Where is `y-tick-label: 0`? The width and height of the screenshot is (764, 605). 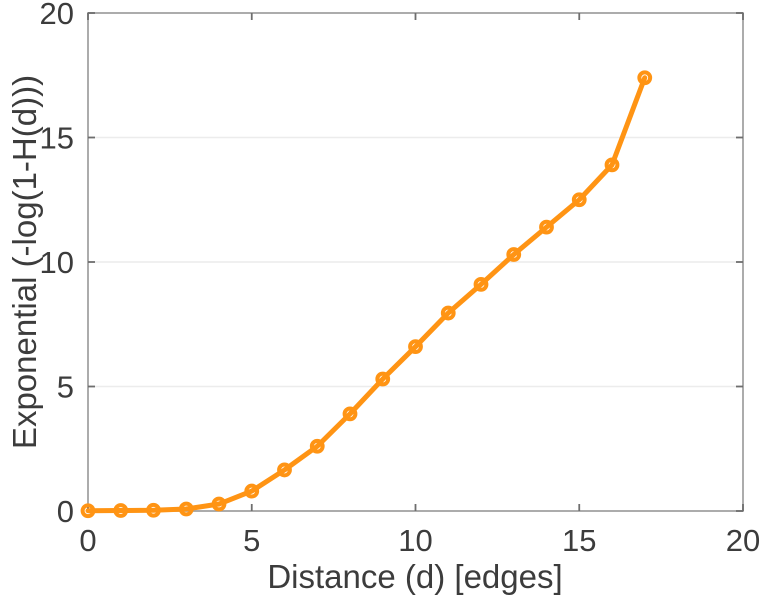
y-tick-label: 0 is located at coordinates (65, 511).